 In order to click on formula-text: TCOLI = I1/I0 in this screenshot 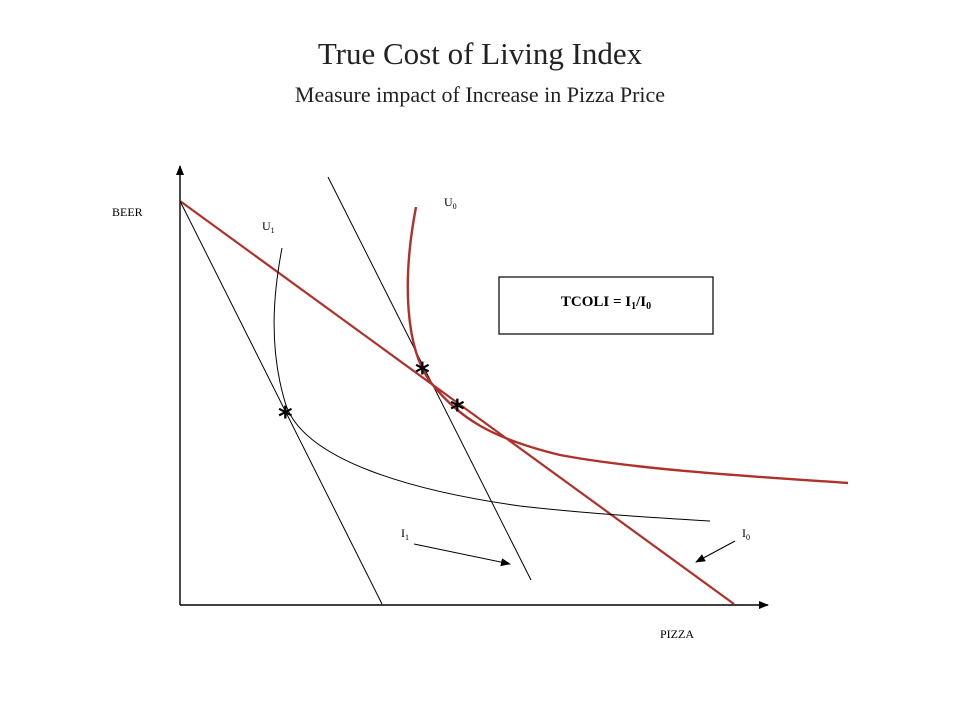, I will do `click(606, 303)`.